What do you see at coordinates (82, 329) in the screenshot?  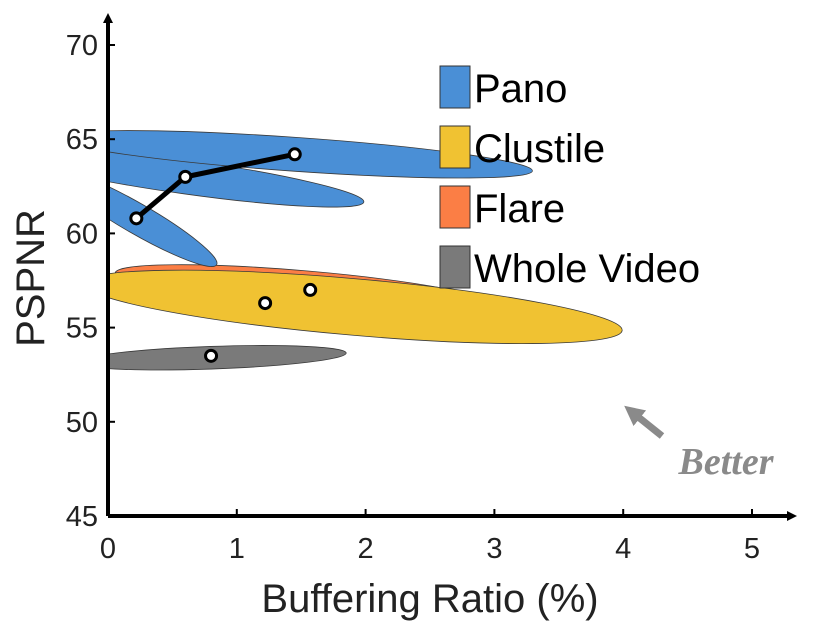 I see `y-tick-label: 55` at bounding box center [82, 329].